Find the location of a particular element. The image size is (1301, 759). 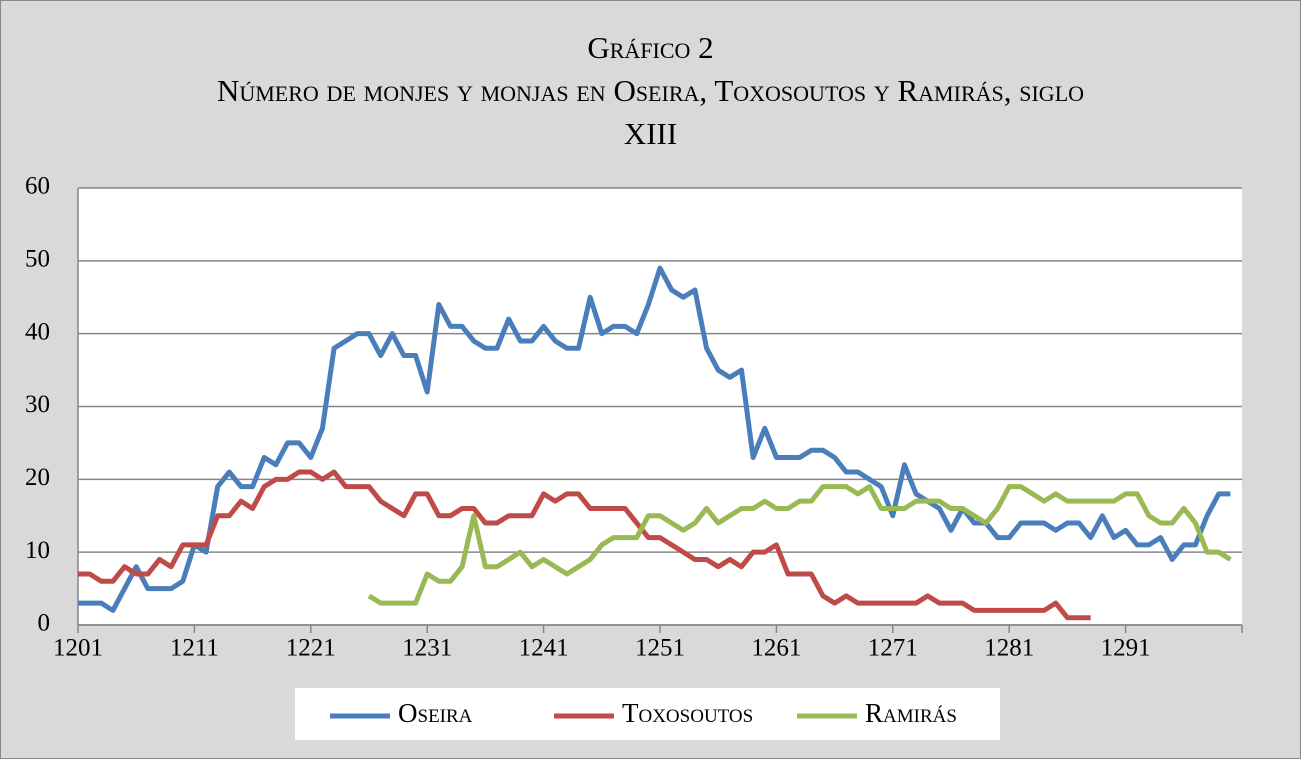

legend-label: Toxosoutos is located at coordinates (687, 713).